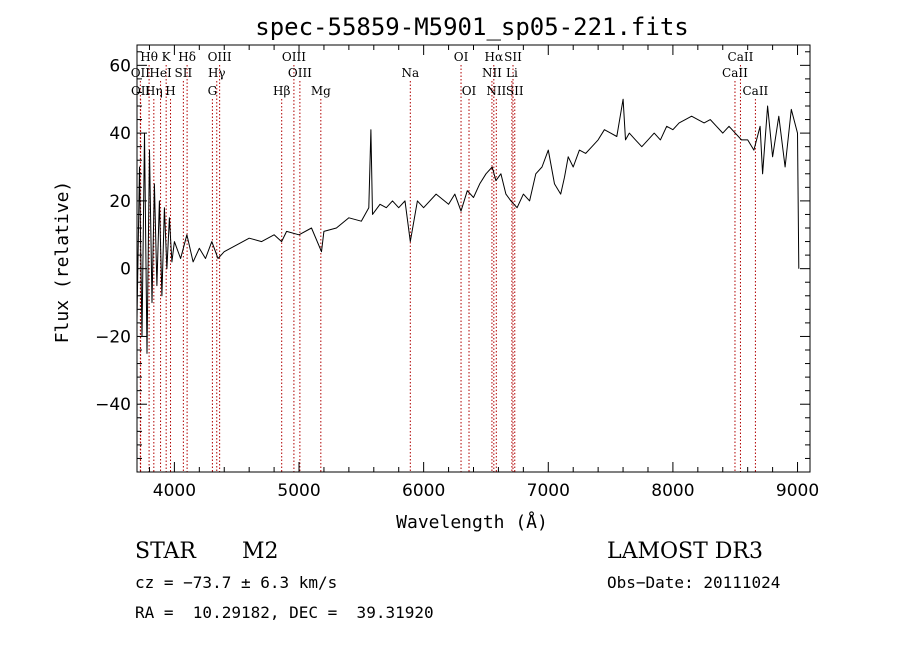 This screenshot has height=649, width=900. What do you see at coordinates (167, 57) in the screenshot?
I see `line-label-5: K` at bounding box center [167, 57].